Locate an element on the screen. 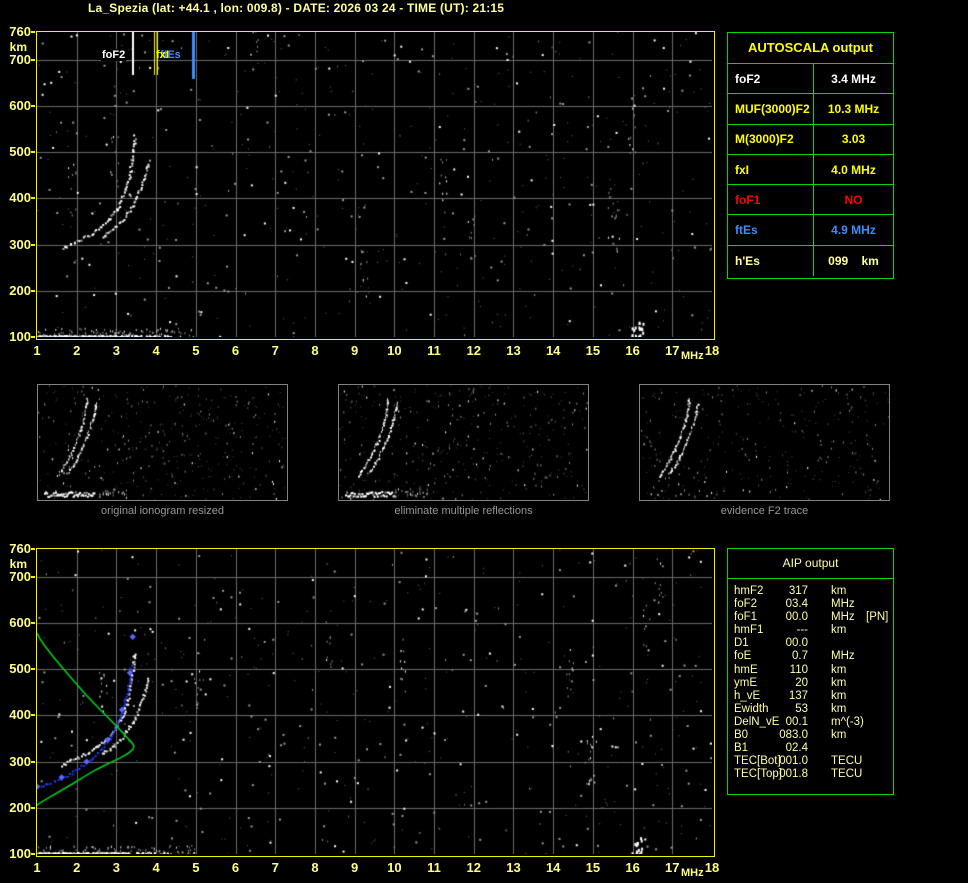  autoscala-row-foF1: foF1 NO is located at coordinates (810, 200).